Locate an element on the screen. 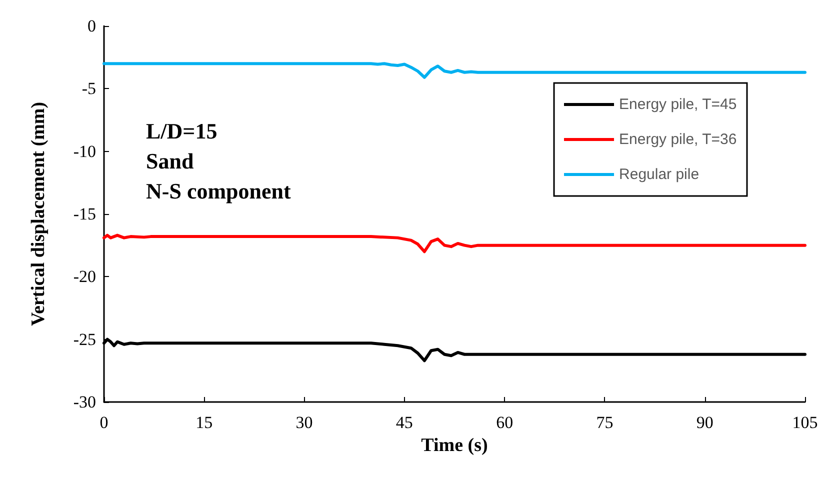 This screenshot has height=488, width=835. y-tick-label: -20 is located at coordinates (84, 276).